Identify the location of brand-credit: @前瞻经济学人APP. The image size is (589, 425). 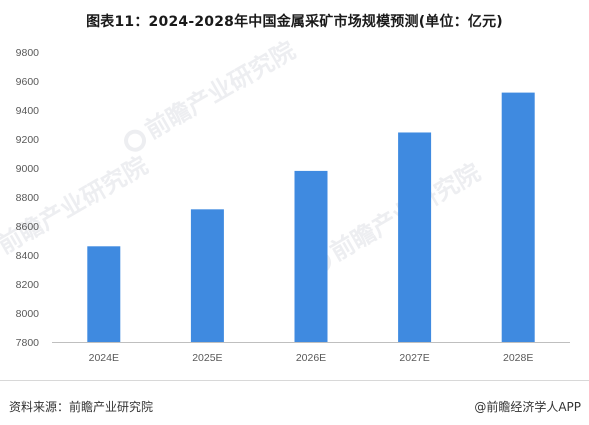
(527, 407).